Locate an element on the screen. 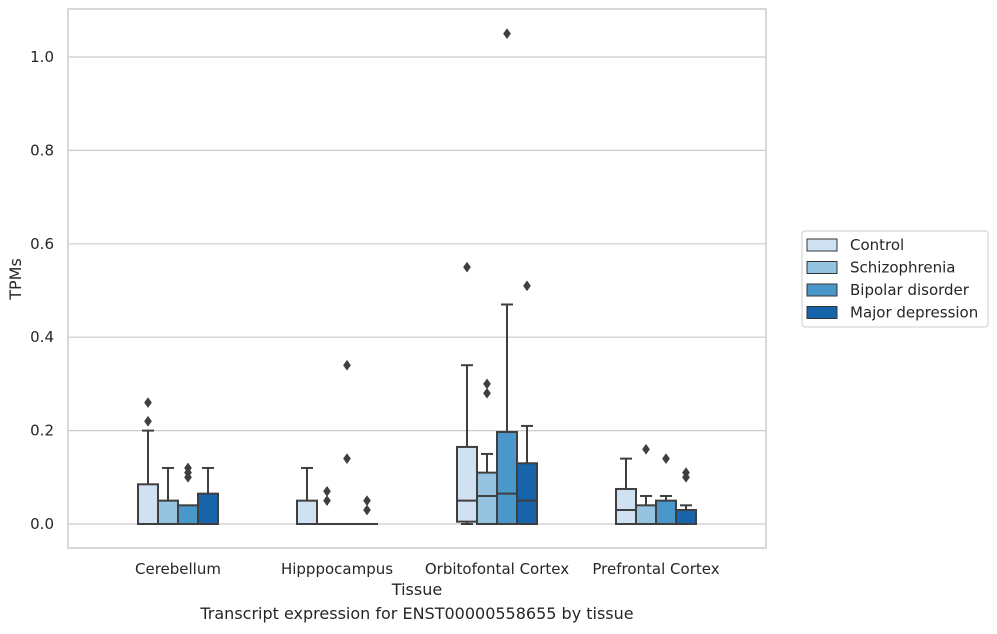 This screenshot has width=997, height=634. legend-label: Major depression is located at coordinates (914, 313).